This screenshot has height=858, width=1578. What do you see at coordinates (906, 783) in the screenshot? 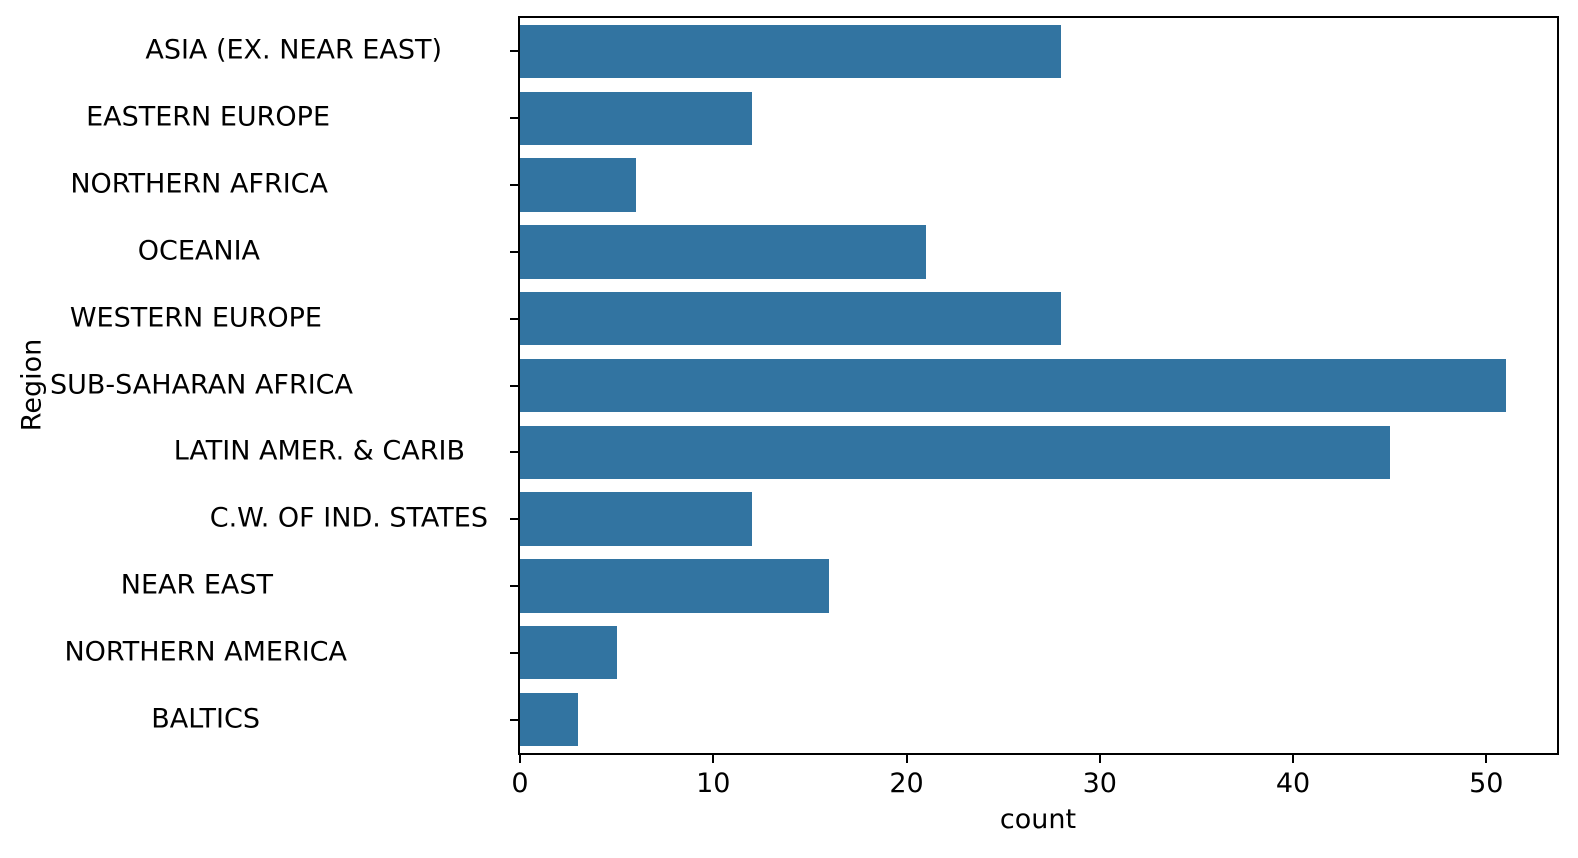
I see `x-tick-label: 20` at bounding box center [906, 783].